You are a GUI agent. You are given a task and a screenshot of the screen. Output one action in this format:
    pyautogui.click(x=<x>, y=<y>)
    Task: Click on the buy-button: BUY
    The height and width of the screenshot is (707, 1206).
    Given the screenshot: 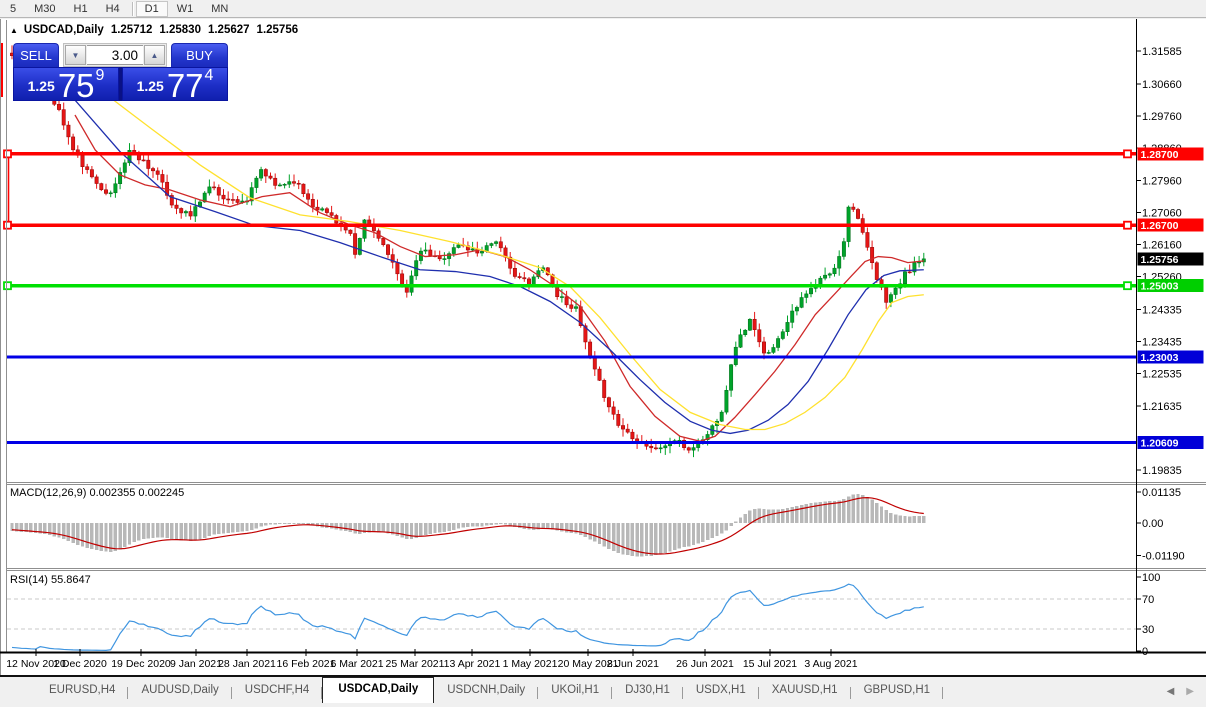 What is the action you would take?
    pyautogui.click(x=199, y=55)
    